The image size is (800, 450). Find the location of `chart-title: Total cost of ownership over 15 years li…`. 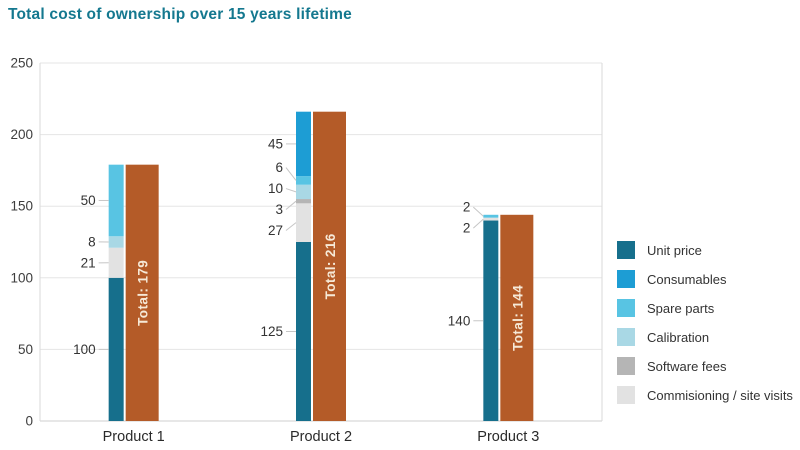

chart-title: Total cost of ownership over 15 years li… is located at coordinates (180, 14).